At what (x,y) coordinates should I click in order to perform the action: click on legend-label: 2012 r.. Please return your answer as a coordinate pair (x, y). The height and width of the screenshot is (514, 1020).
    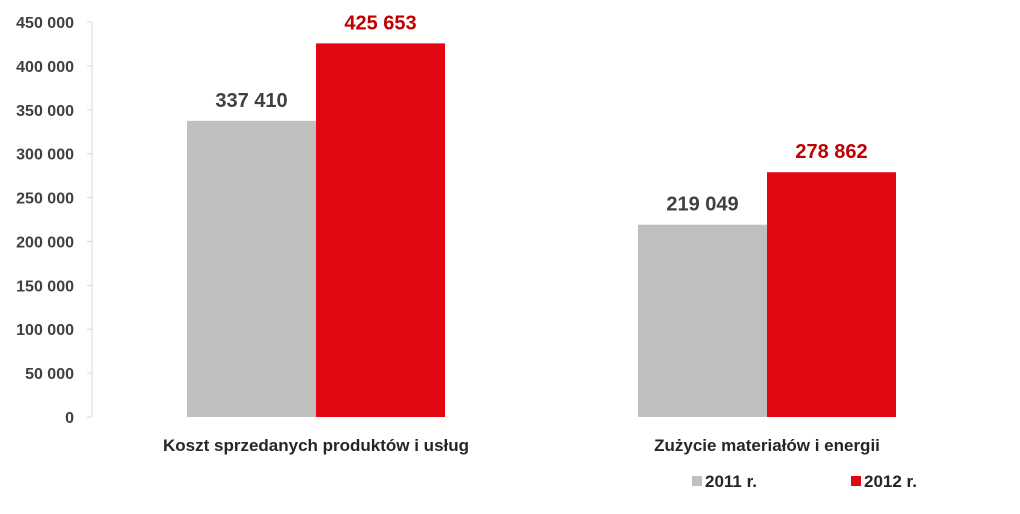
    Looking at the image, I should click on (890, 481).